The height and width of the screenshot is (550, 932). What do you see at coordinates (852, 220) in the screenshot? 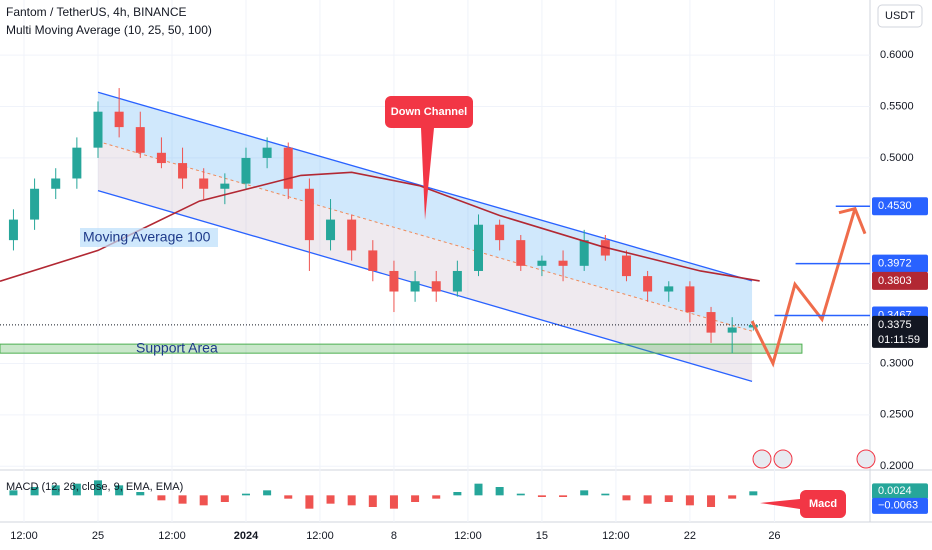
I see `projection-arrowhead` at bounding box center [852, 220].